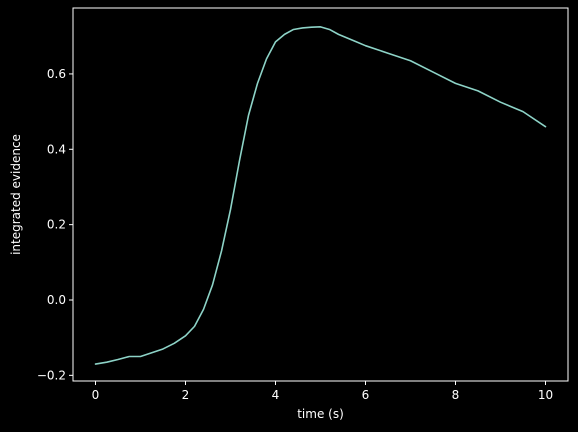 The height and width of the screenshot is (432, 578). Describe the element at coordinates (56, 74) in the screenshot. I see `y-tick-label: 0.6` at that location.